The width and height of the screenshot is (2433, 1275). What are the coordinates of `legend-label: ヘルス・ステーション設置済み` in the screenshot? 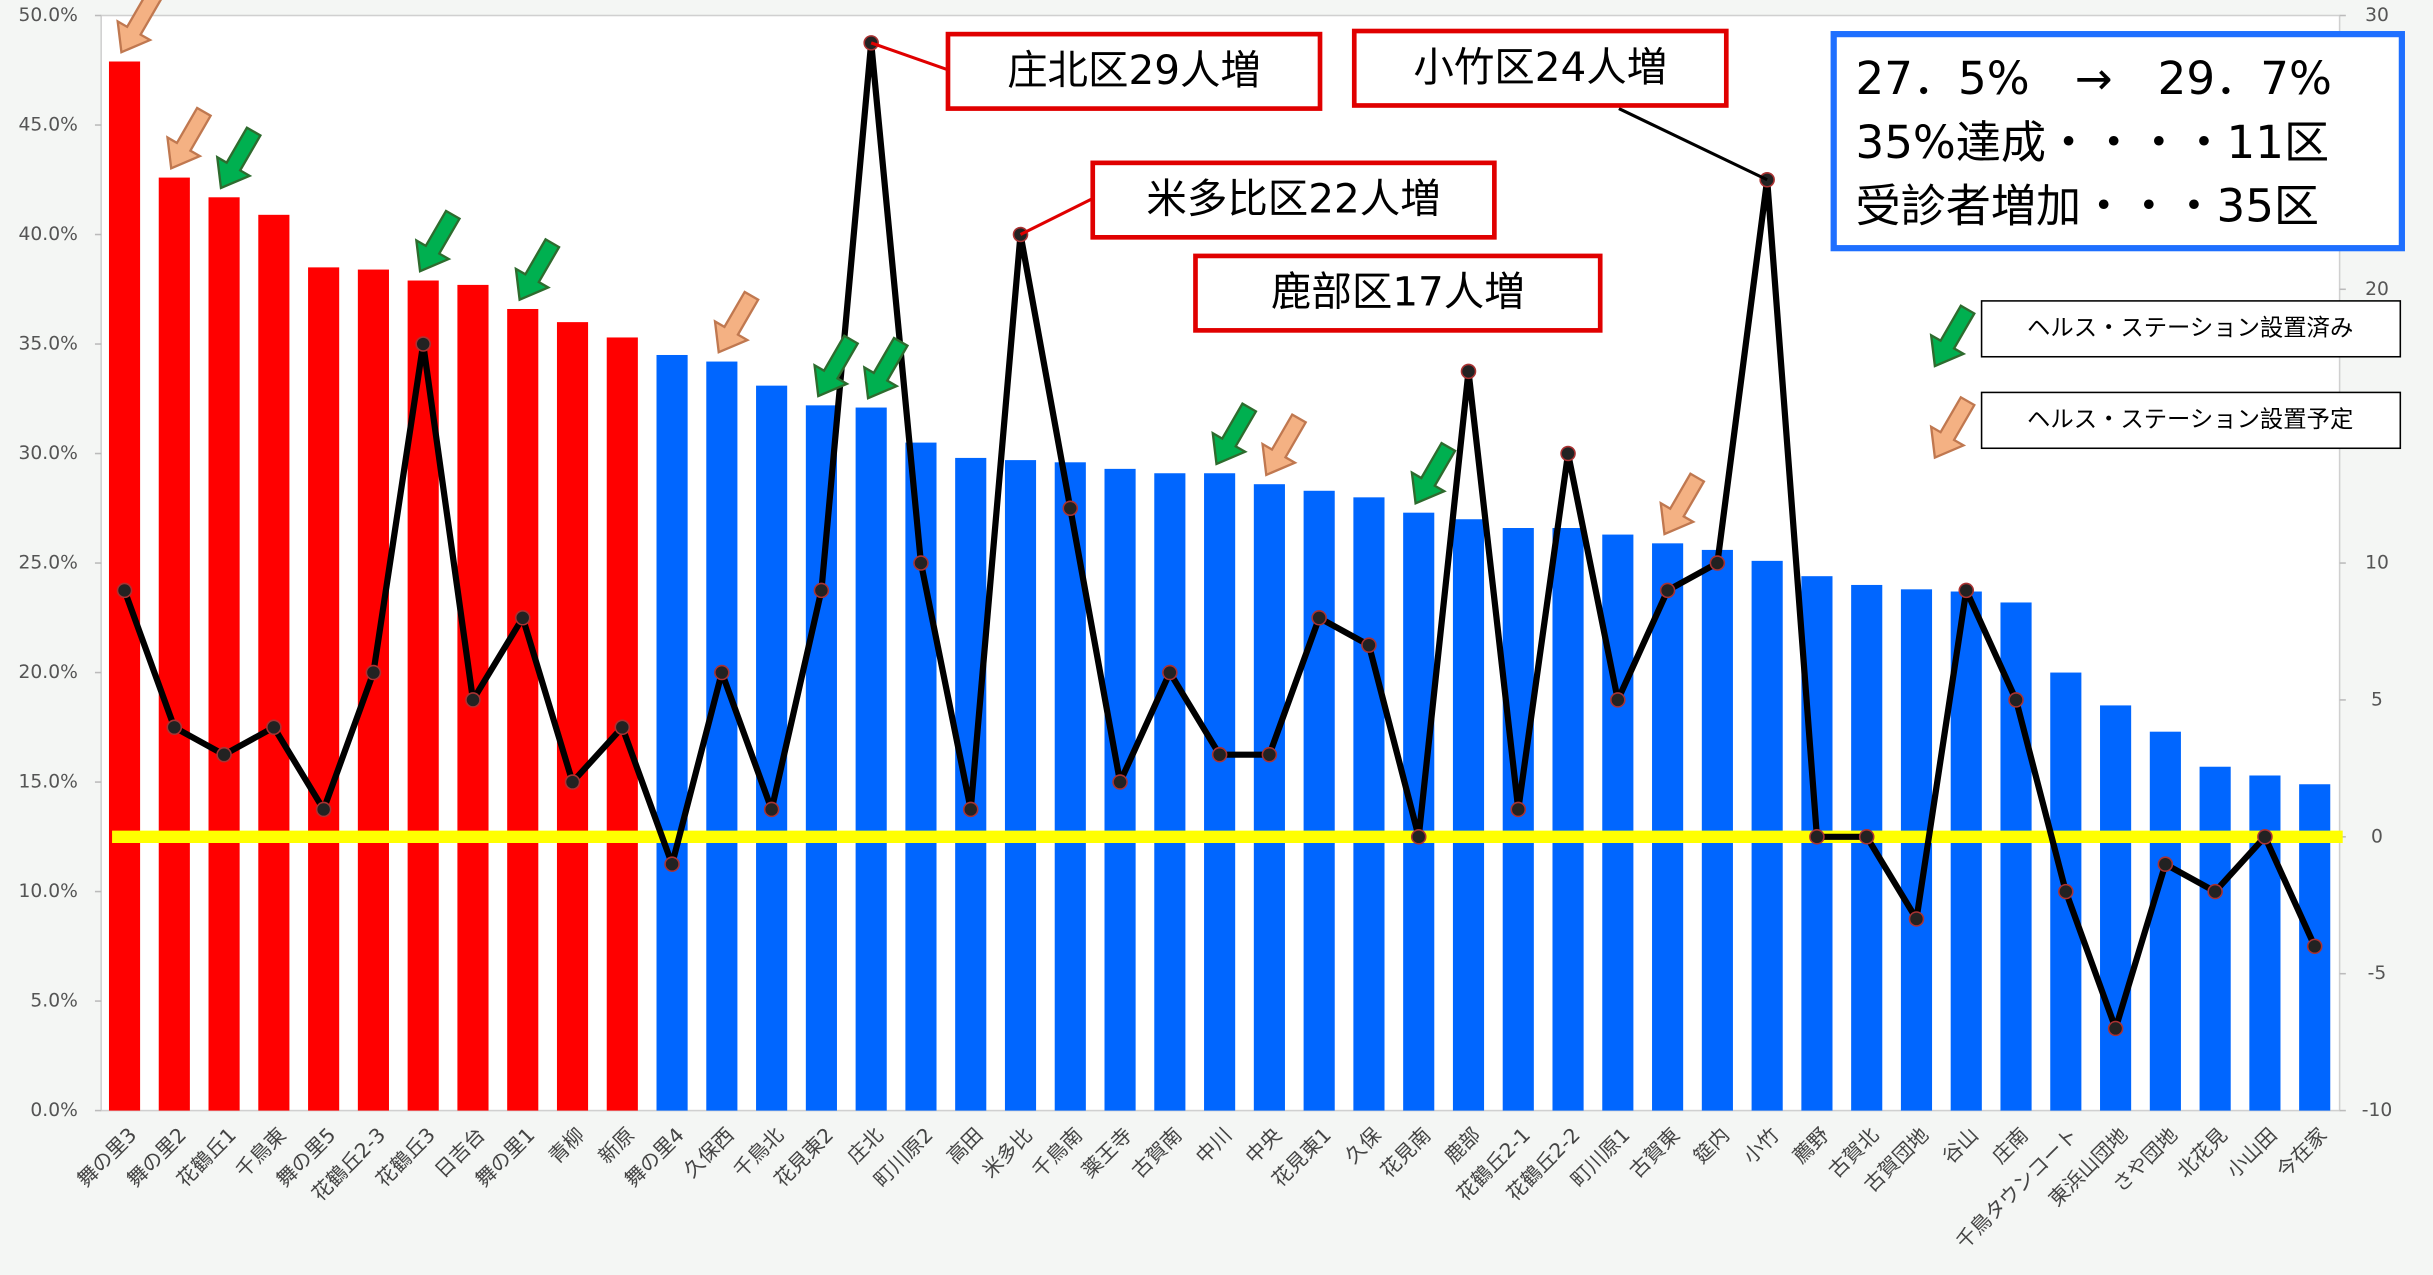 It's located at (2190, 327).